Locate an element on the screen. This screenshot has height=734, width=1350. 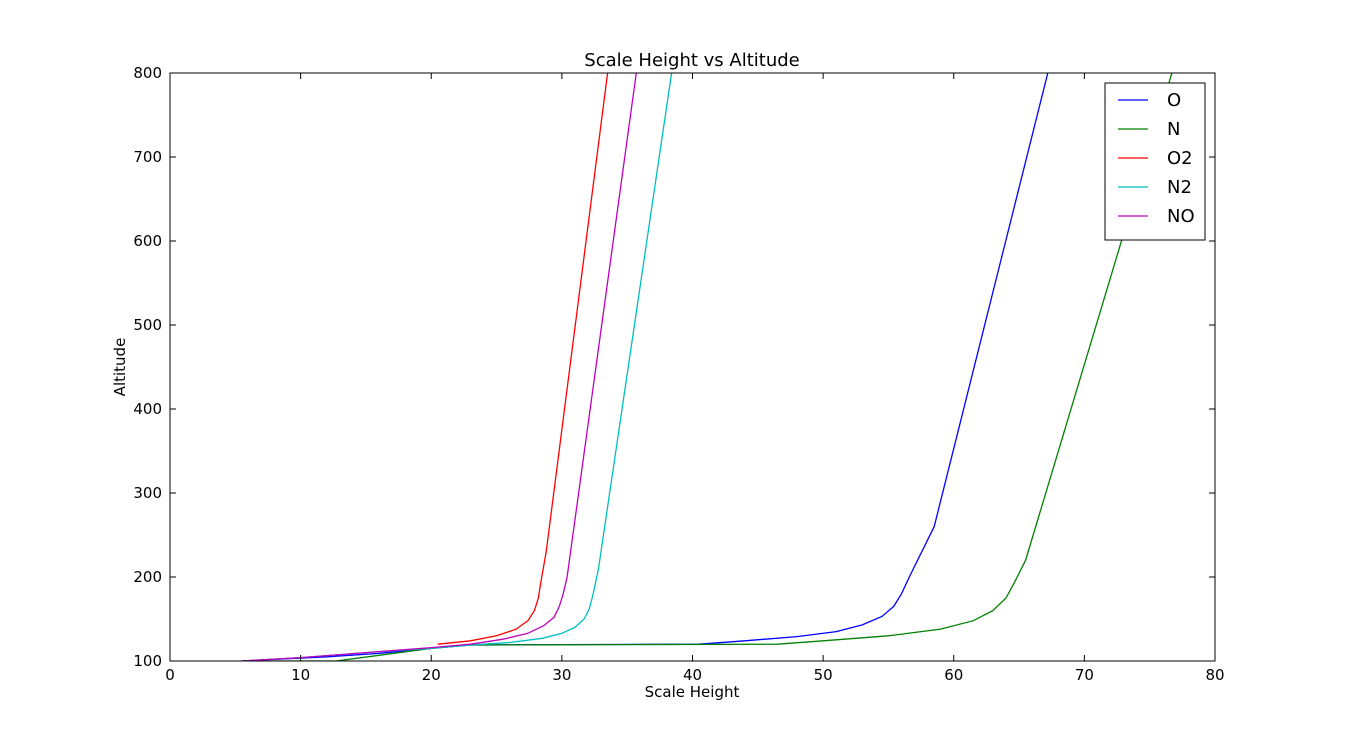
y-tick-label: 400 is located at coordinates (147, 409).